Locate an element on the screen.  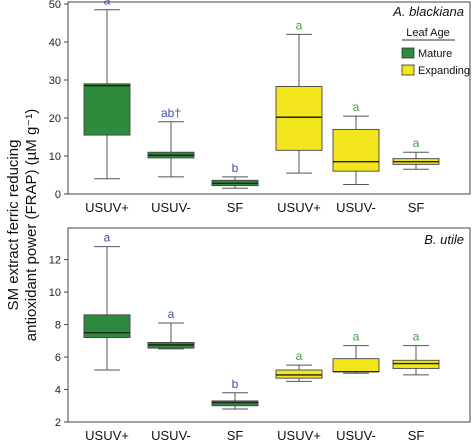
y-tick-label: 30 is located at coordinates (55, 81).